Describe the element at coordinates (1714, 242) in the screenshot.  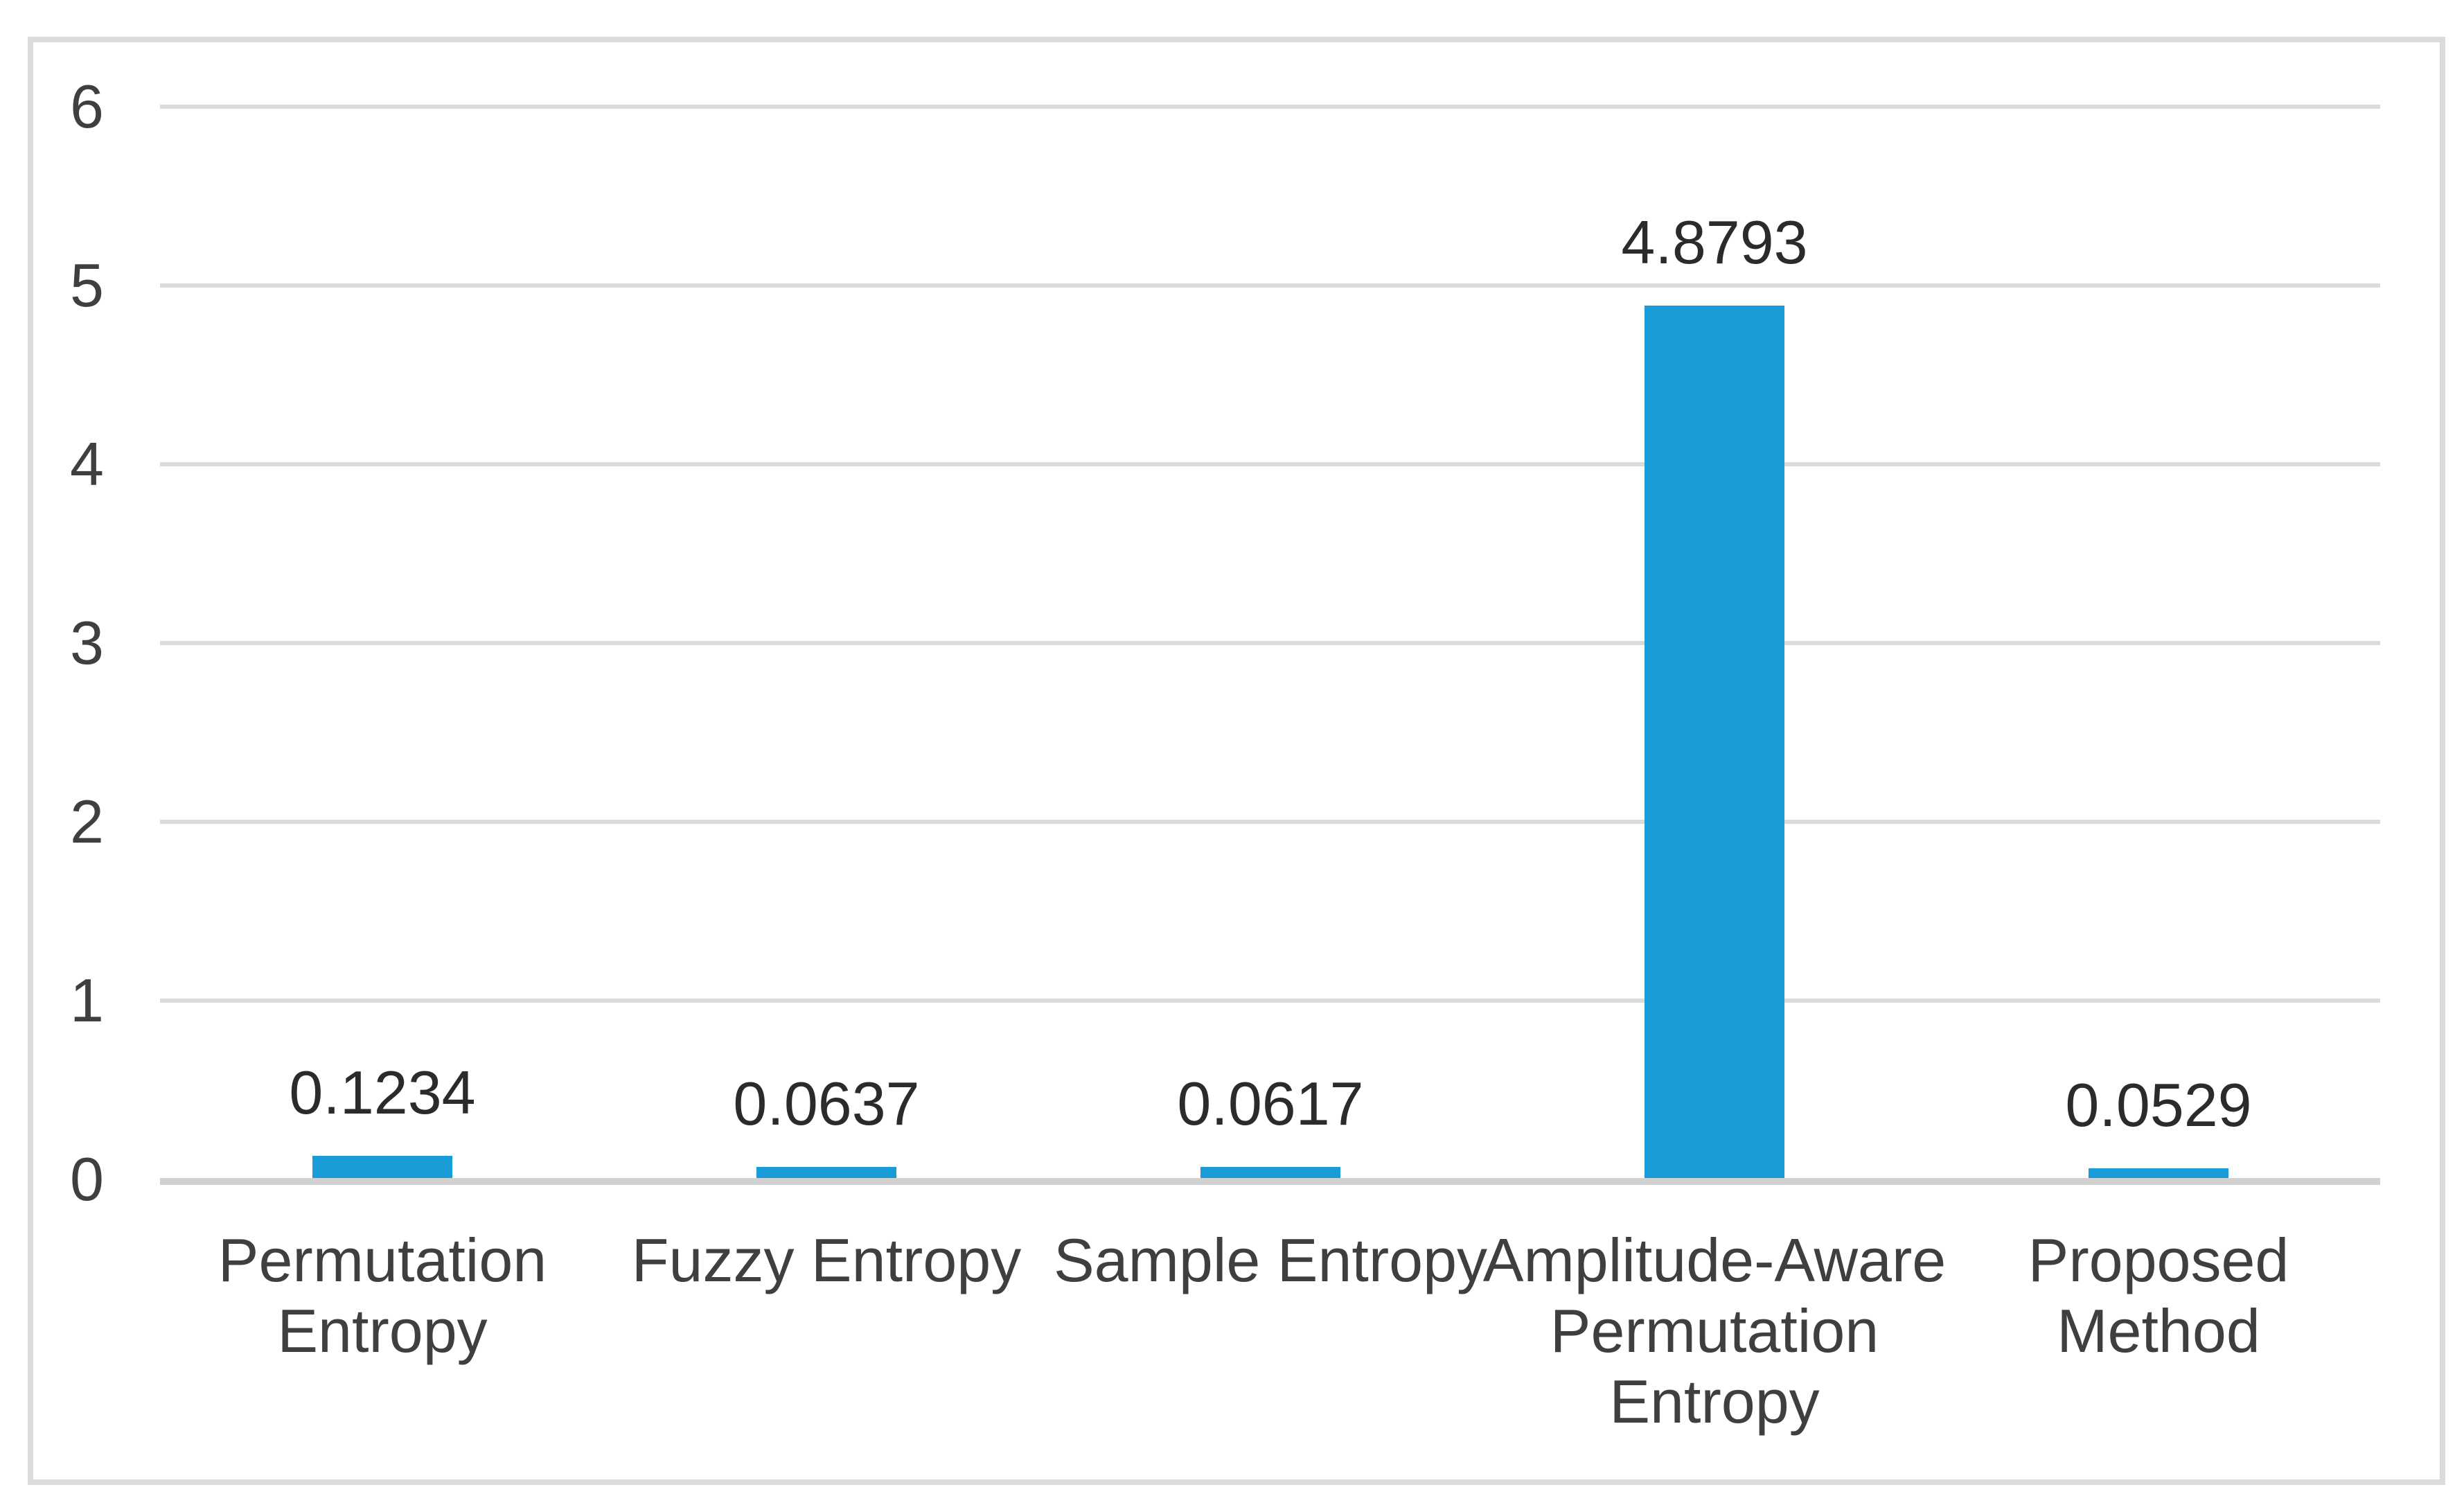
I see `data-label: 4.8793` at that location.